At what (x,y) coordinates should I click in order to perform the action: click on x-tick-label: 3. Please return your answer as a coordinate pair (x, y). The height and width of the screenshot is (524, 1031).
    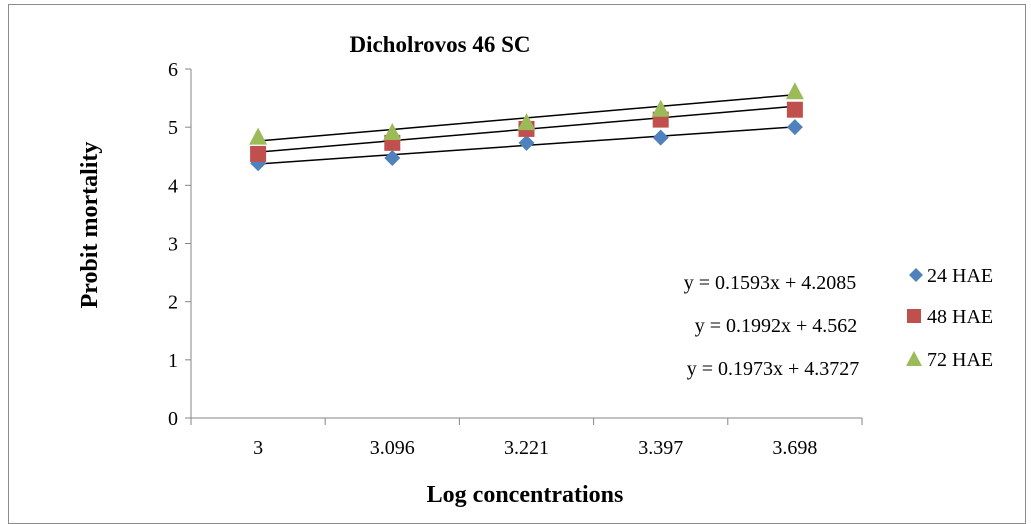
    Looking at the image, I should click on (258, 448).